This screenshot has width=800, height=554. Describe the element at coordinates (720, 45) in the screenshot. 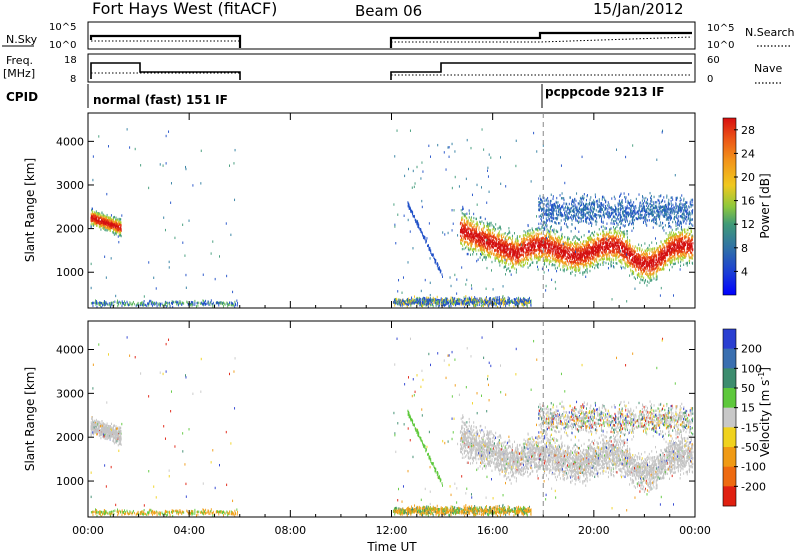

I see `nsearch-tick-bottom: 10^0` at that location.